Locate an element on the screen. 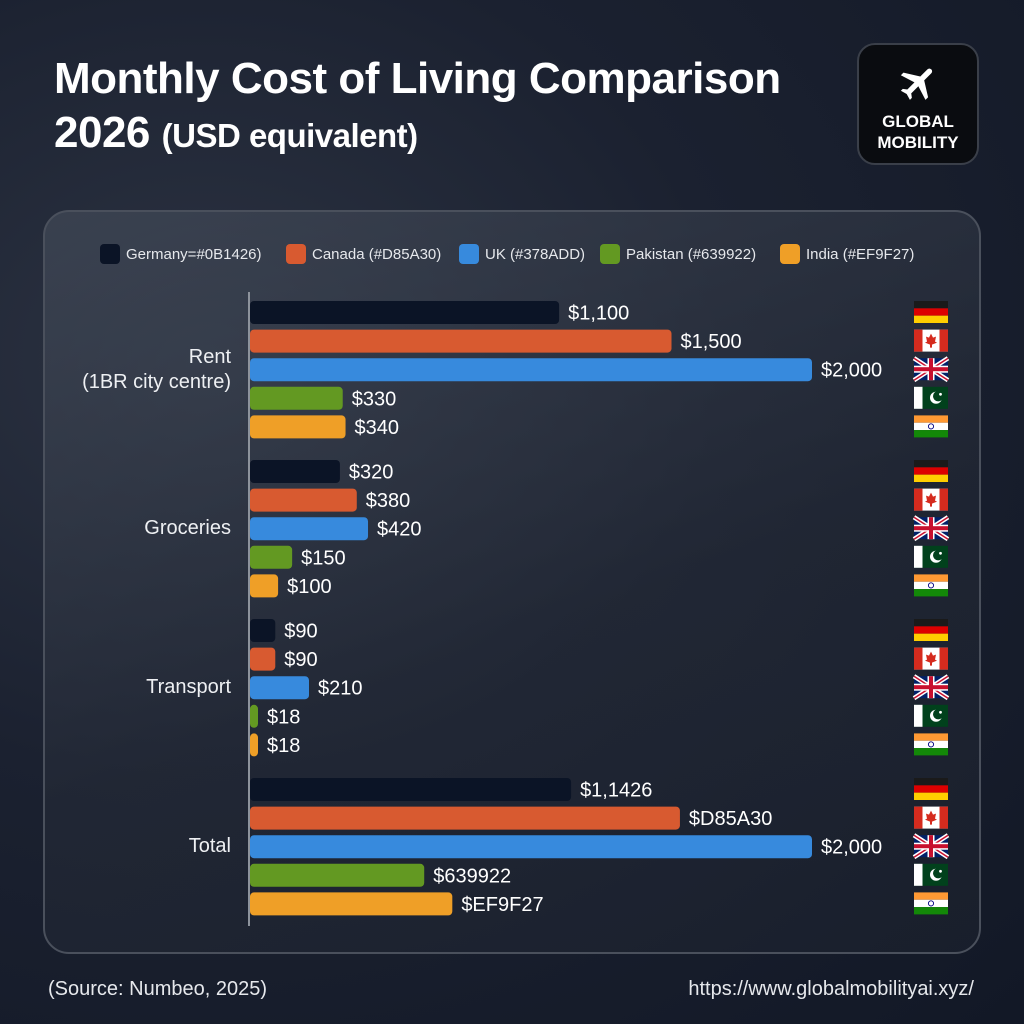  airplane-icon is located at coordinates (916, 84).